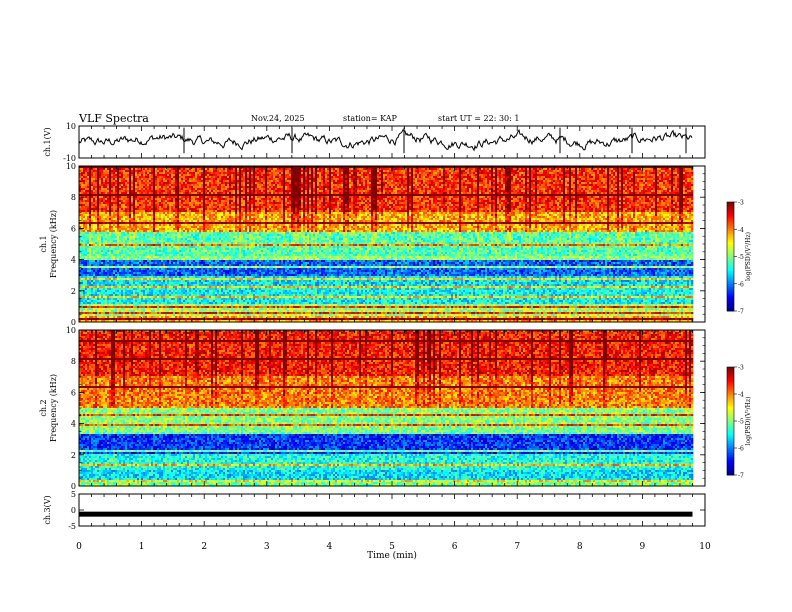  Describe the element at coordinates (69, 158) in the screenshot. I see `ytick-label: -10` at that location.